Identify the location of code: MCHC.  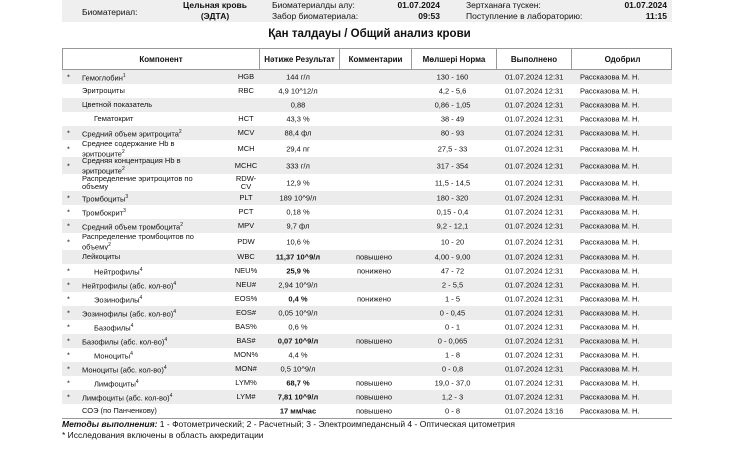
(246, 165).